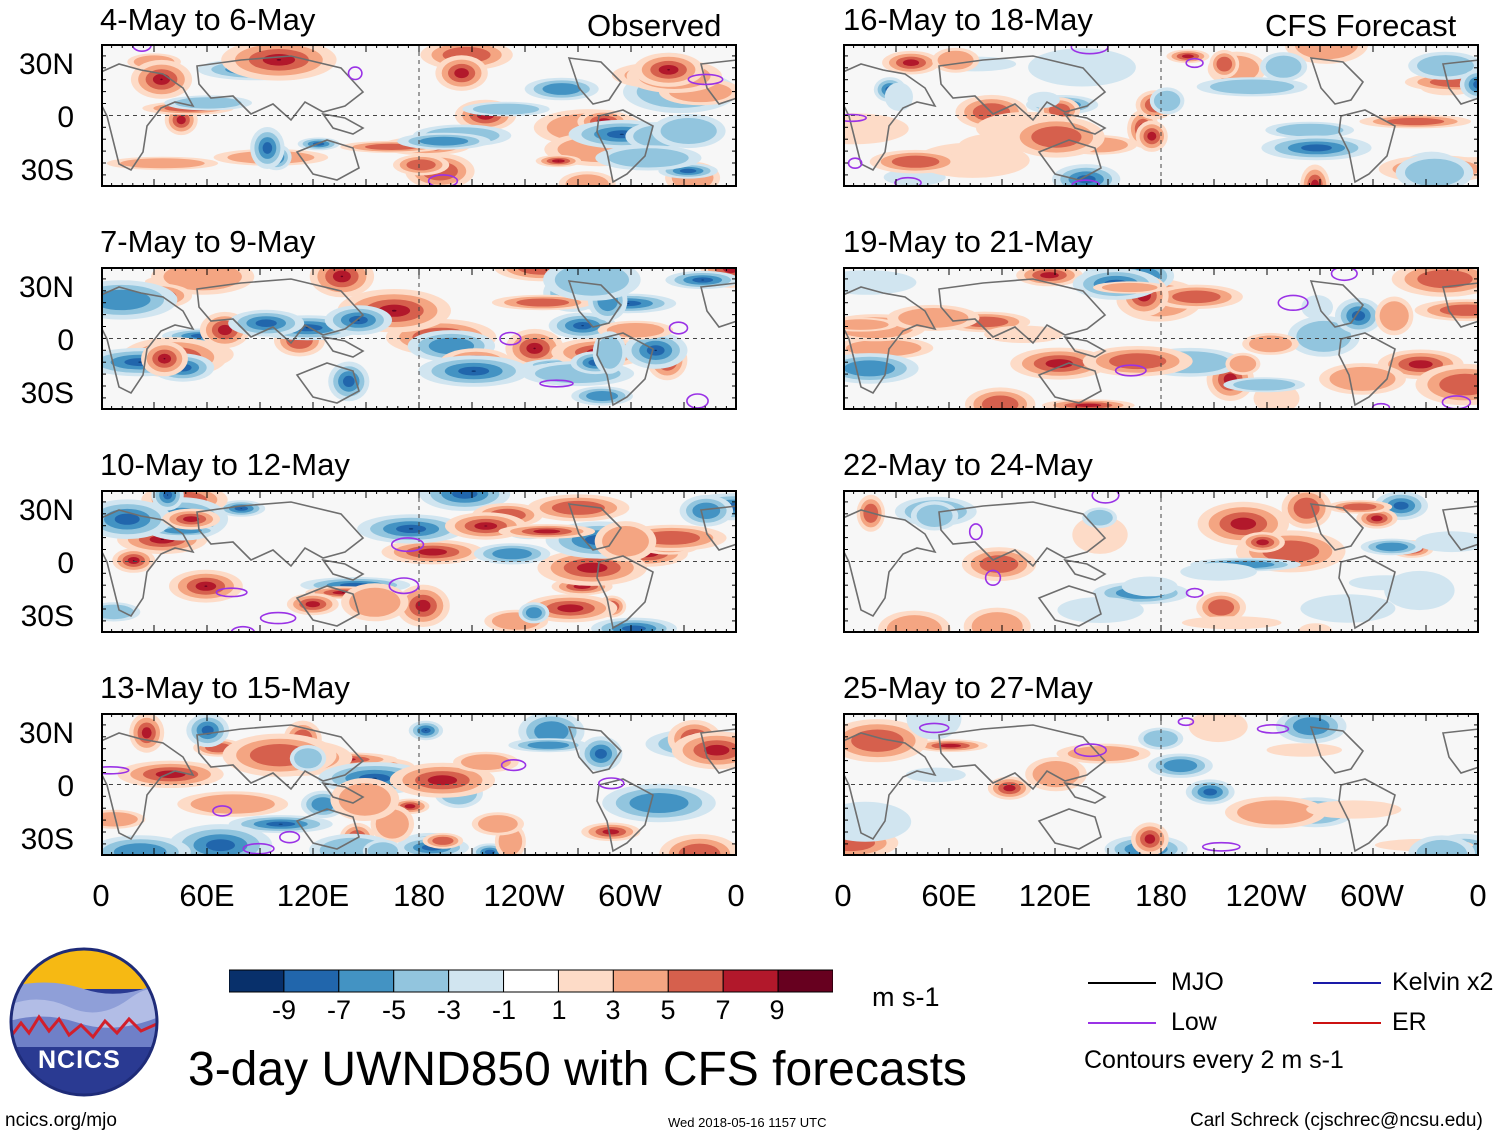  What do you see at coordinates (1122, 1023) in the screenshot?
I see `legend-line-low` at bounding box center [1122, 1023].